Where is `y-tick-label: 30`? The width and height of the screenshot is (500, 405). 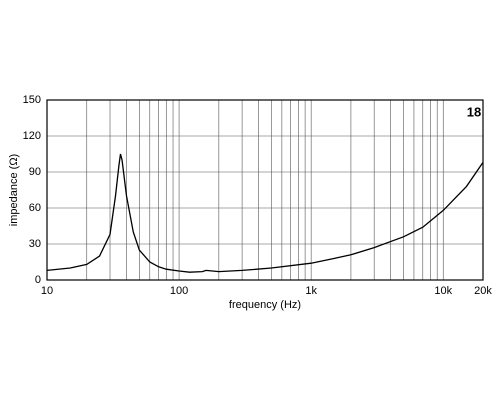
y-tick-label: 30 is located at coordinates (35, 244).